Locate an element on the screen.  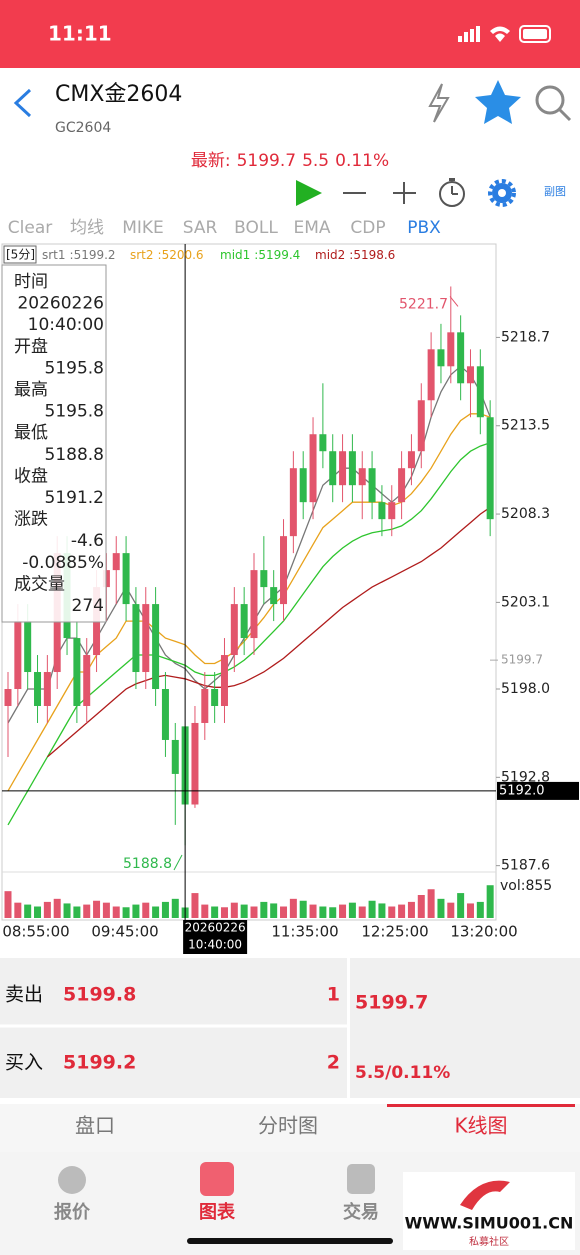
nav-label: 报价 is located at coordinates (72, 1212).